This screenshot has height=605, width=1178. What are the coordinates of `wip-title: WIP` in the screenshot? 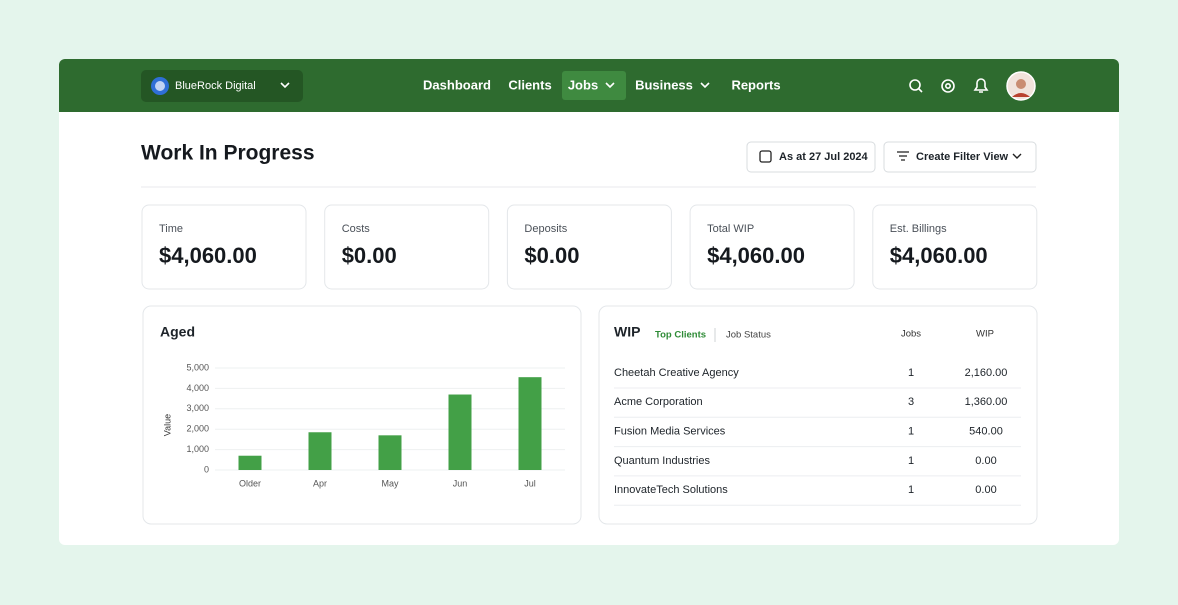 It's located at (627, 332).